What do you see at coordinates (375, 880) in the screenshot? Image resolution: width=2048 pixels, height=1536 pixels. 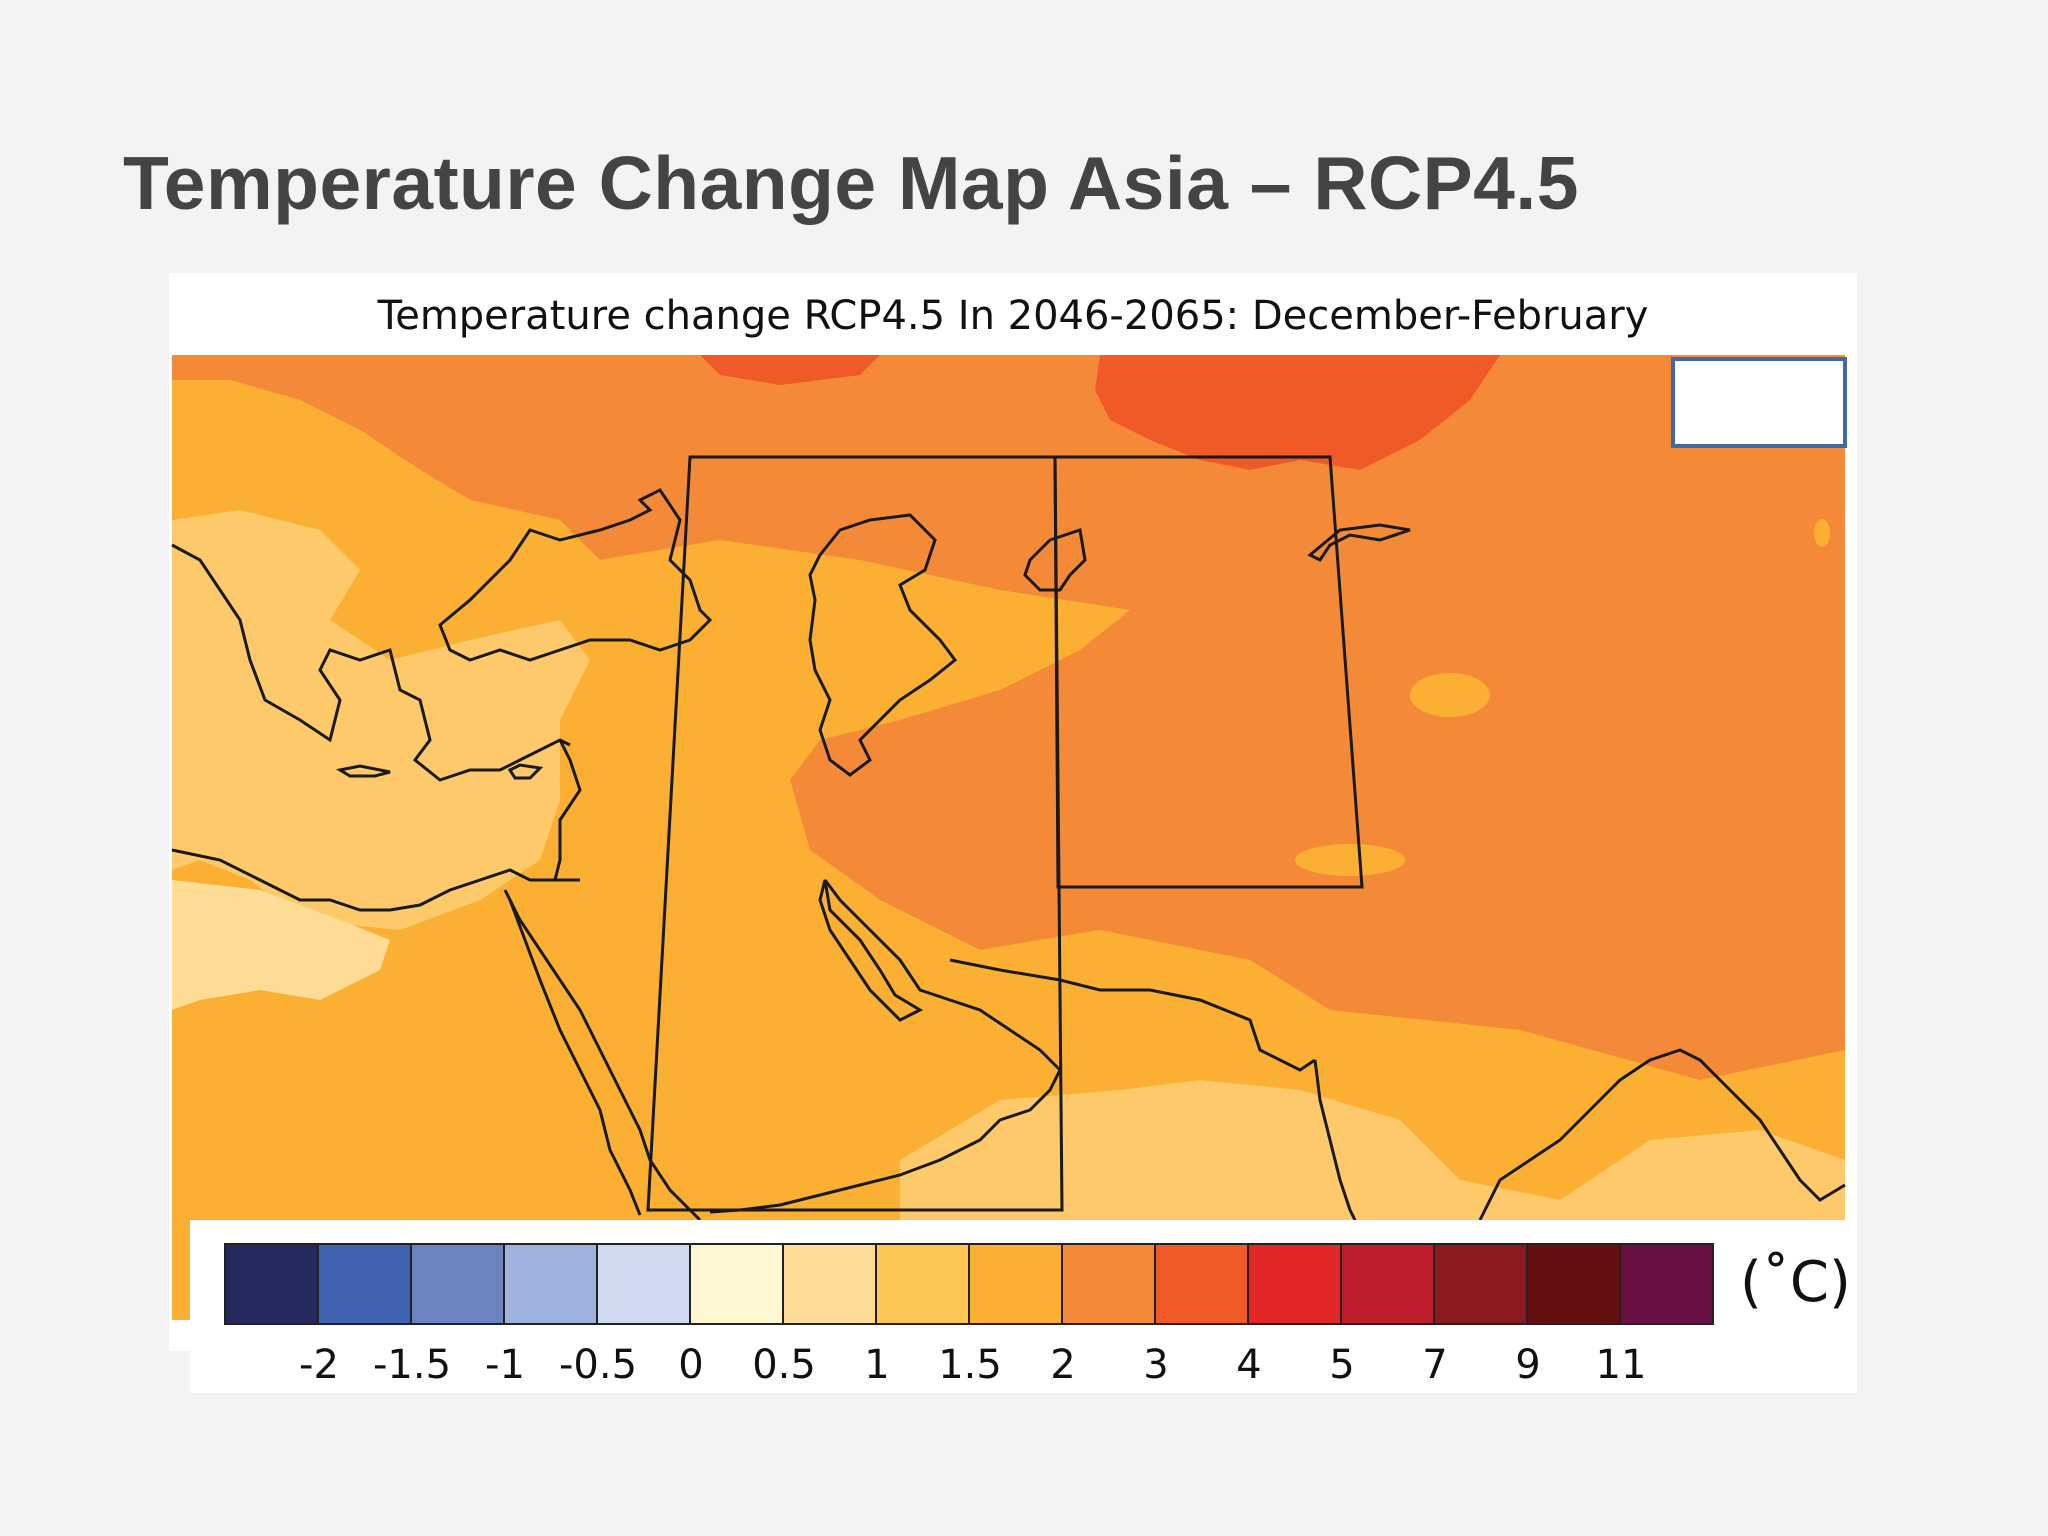 I see `coastline-mediterranean` at bounding box center [375, 880].